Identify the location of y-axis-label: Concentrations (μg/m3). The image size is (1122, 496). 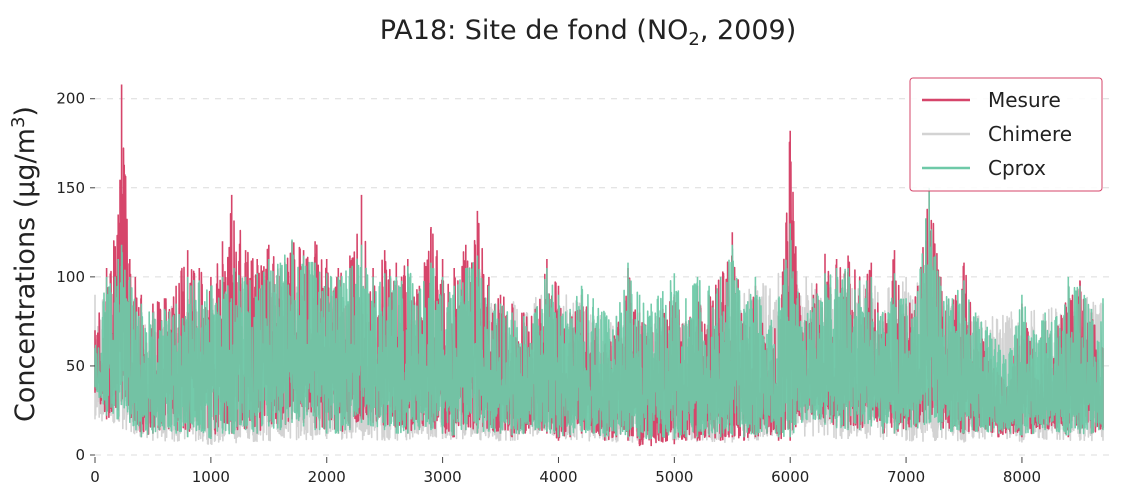
(24, 264).